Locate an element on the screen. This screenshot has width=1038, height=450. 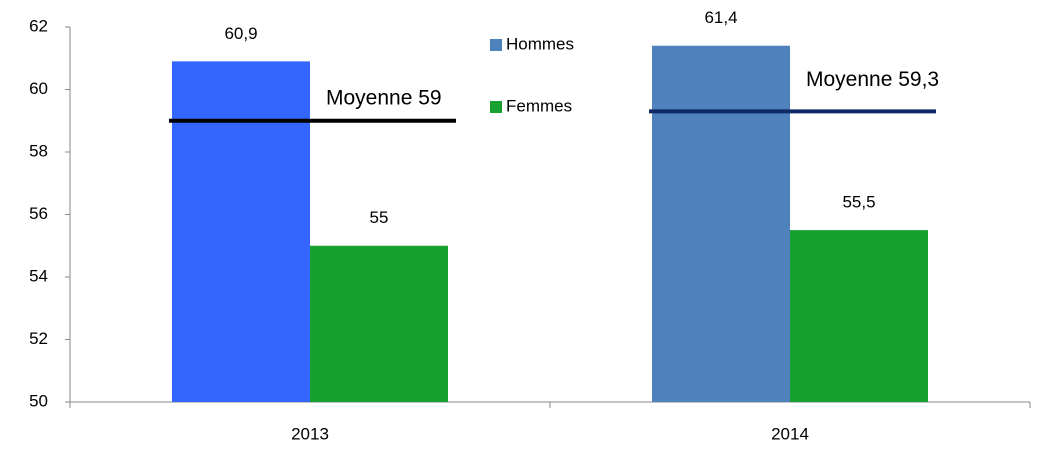
y-tick-label: 50 is located at coordinates (38, 400).